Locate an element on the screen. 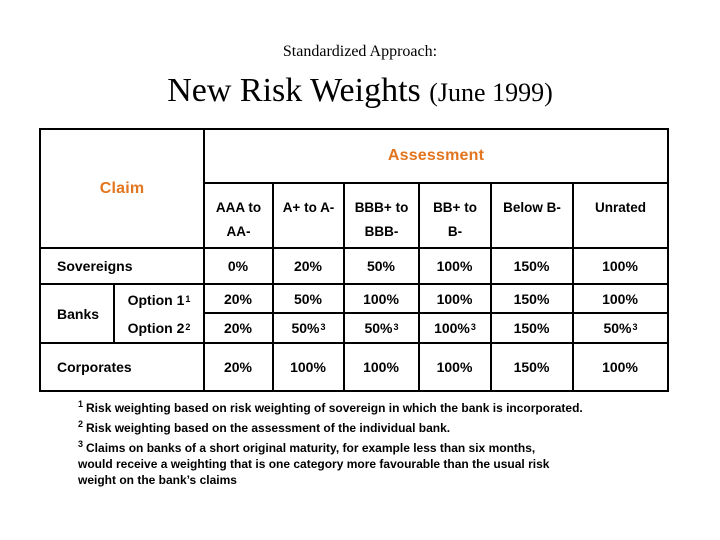  slide-title-line1: Standardized Approach: is located at coordinates (360, 51).